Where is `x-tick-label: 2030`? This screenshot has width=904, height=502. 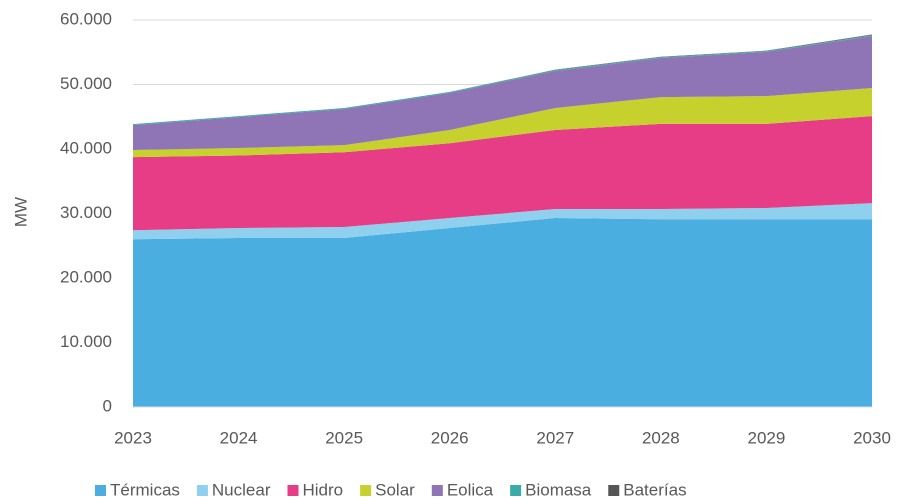 x-tick-label: 2030 is located at coordinates (872, 437).